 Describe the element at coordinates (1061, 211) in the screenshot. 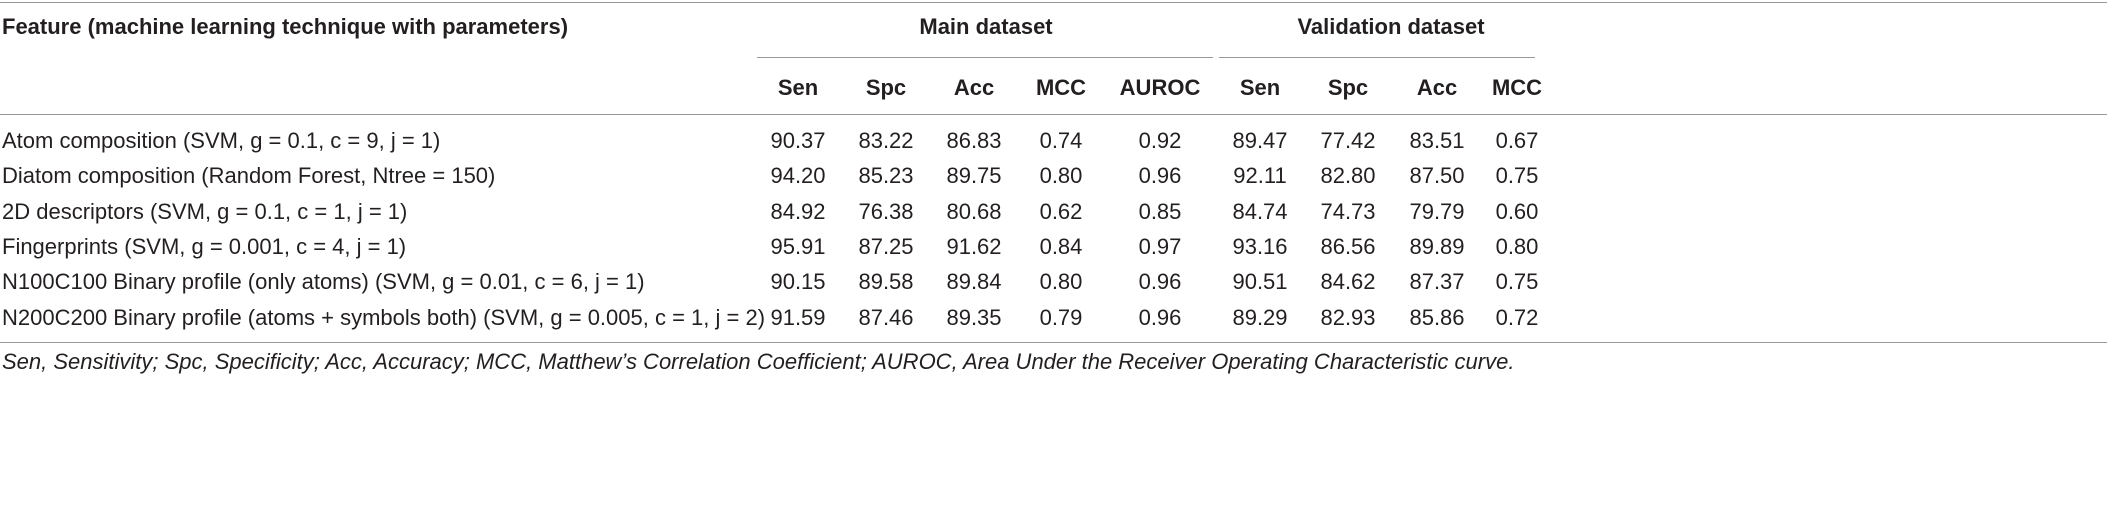

I see `cell-value: 0.62` at that location.